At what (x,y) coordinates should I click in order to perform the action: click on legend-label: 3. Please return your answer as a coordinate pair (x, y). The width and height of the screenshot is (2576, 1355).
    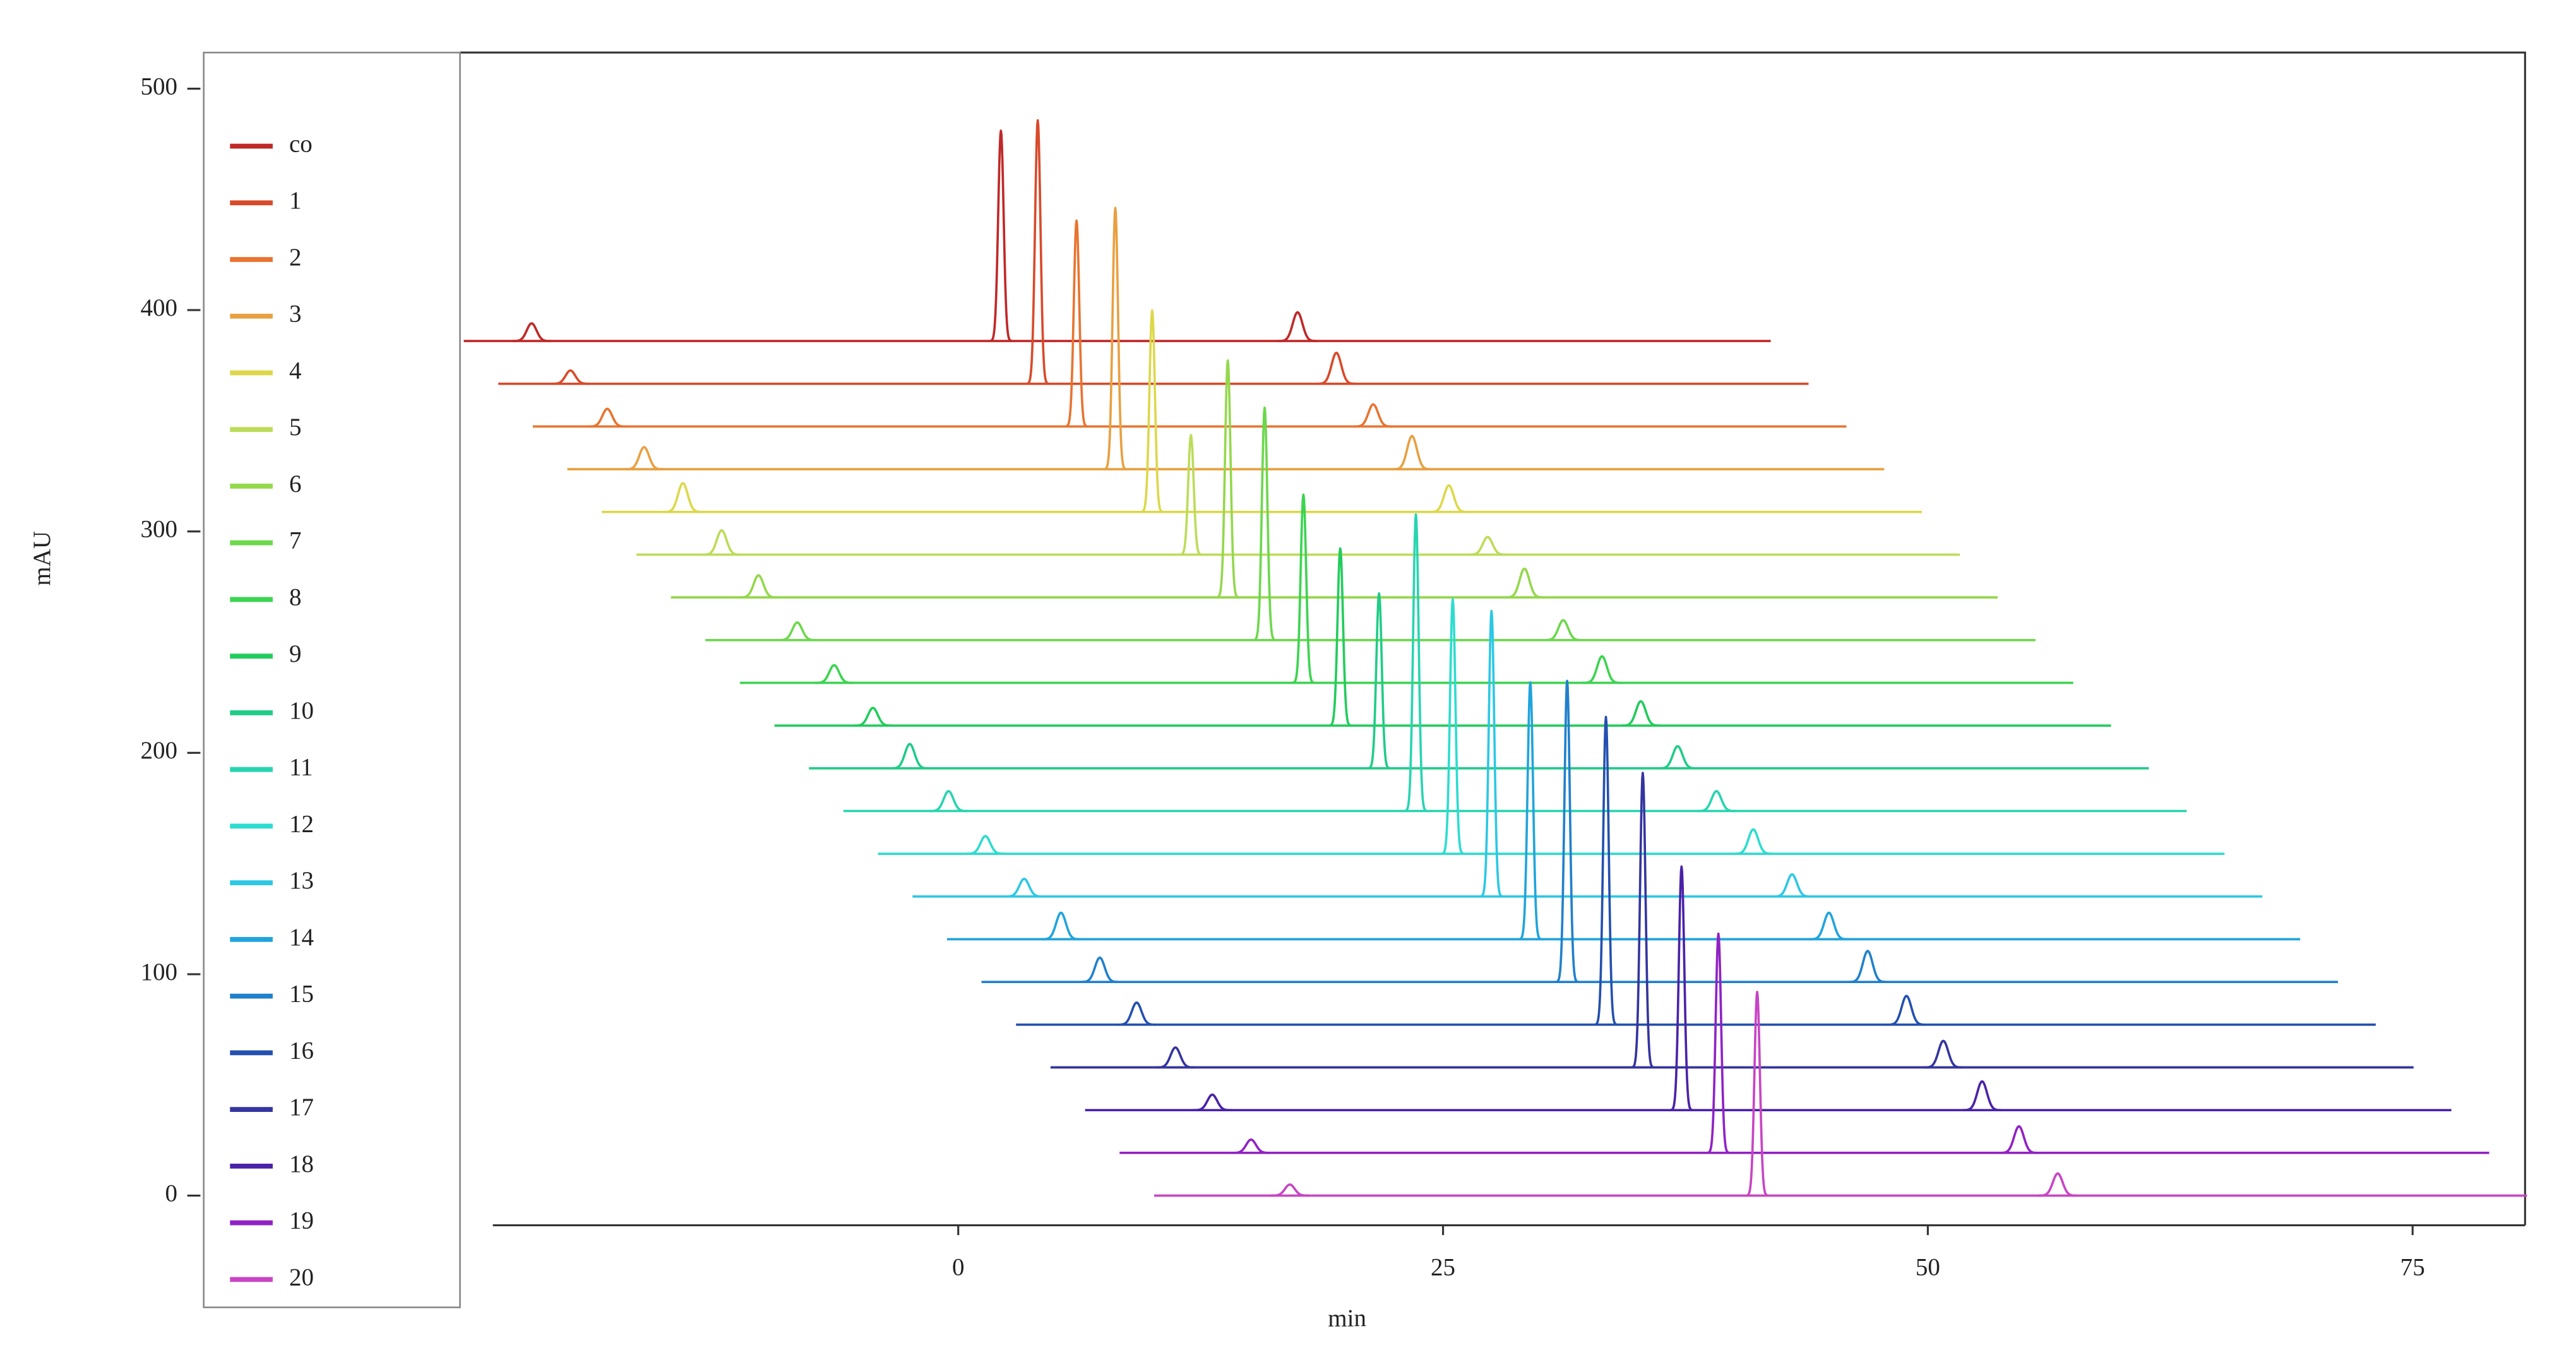
    Looking at the image, I should click on (295, 315).